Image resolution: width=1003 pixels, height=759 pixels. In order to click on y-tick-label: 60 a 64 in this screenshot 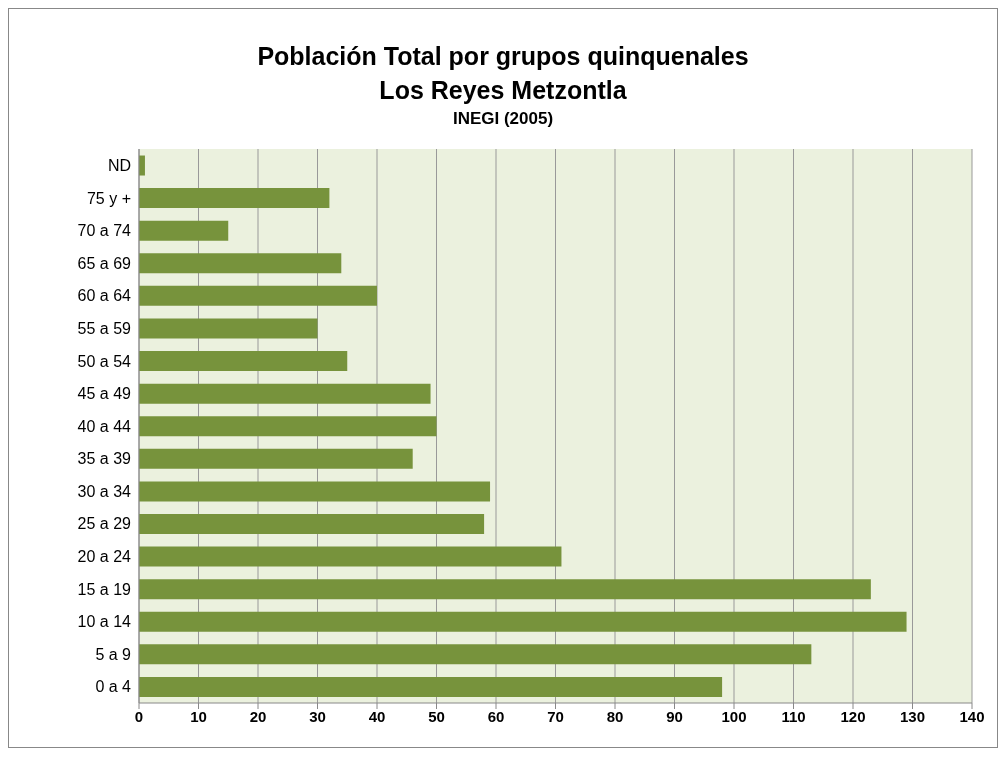, I will do `click(104, 296)`.